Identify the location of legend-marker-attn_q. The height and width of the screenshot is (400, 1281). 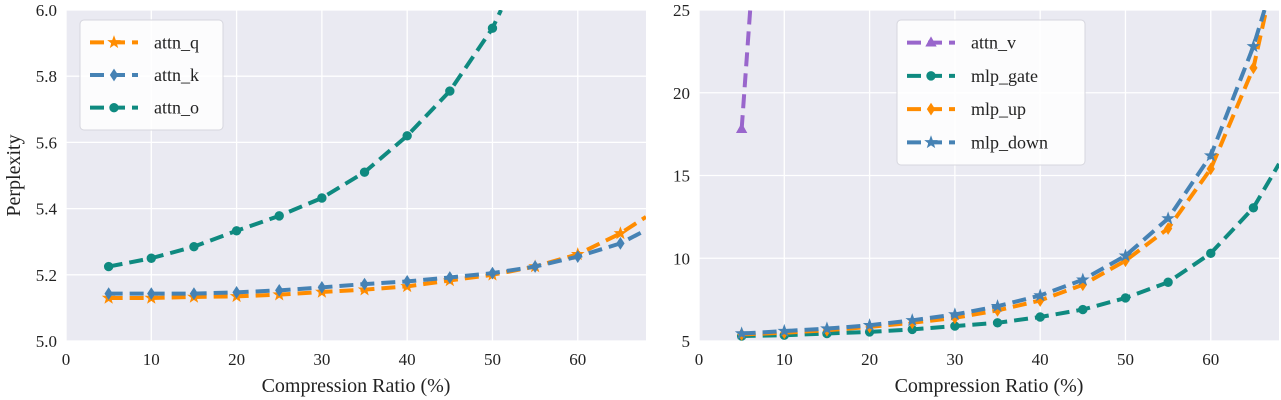
(114, 42).